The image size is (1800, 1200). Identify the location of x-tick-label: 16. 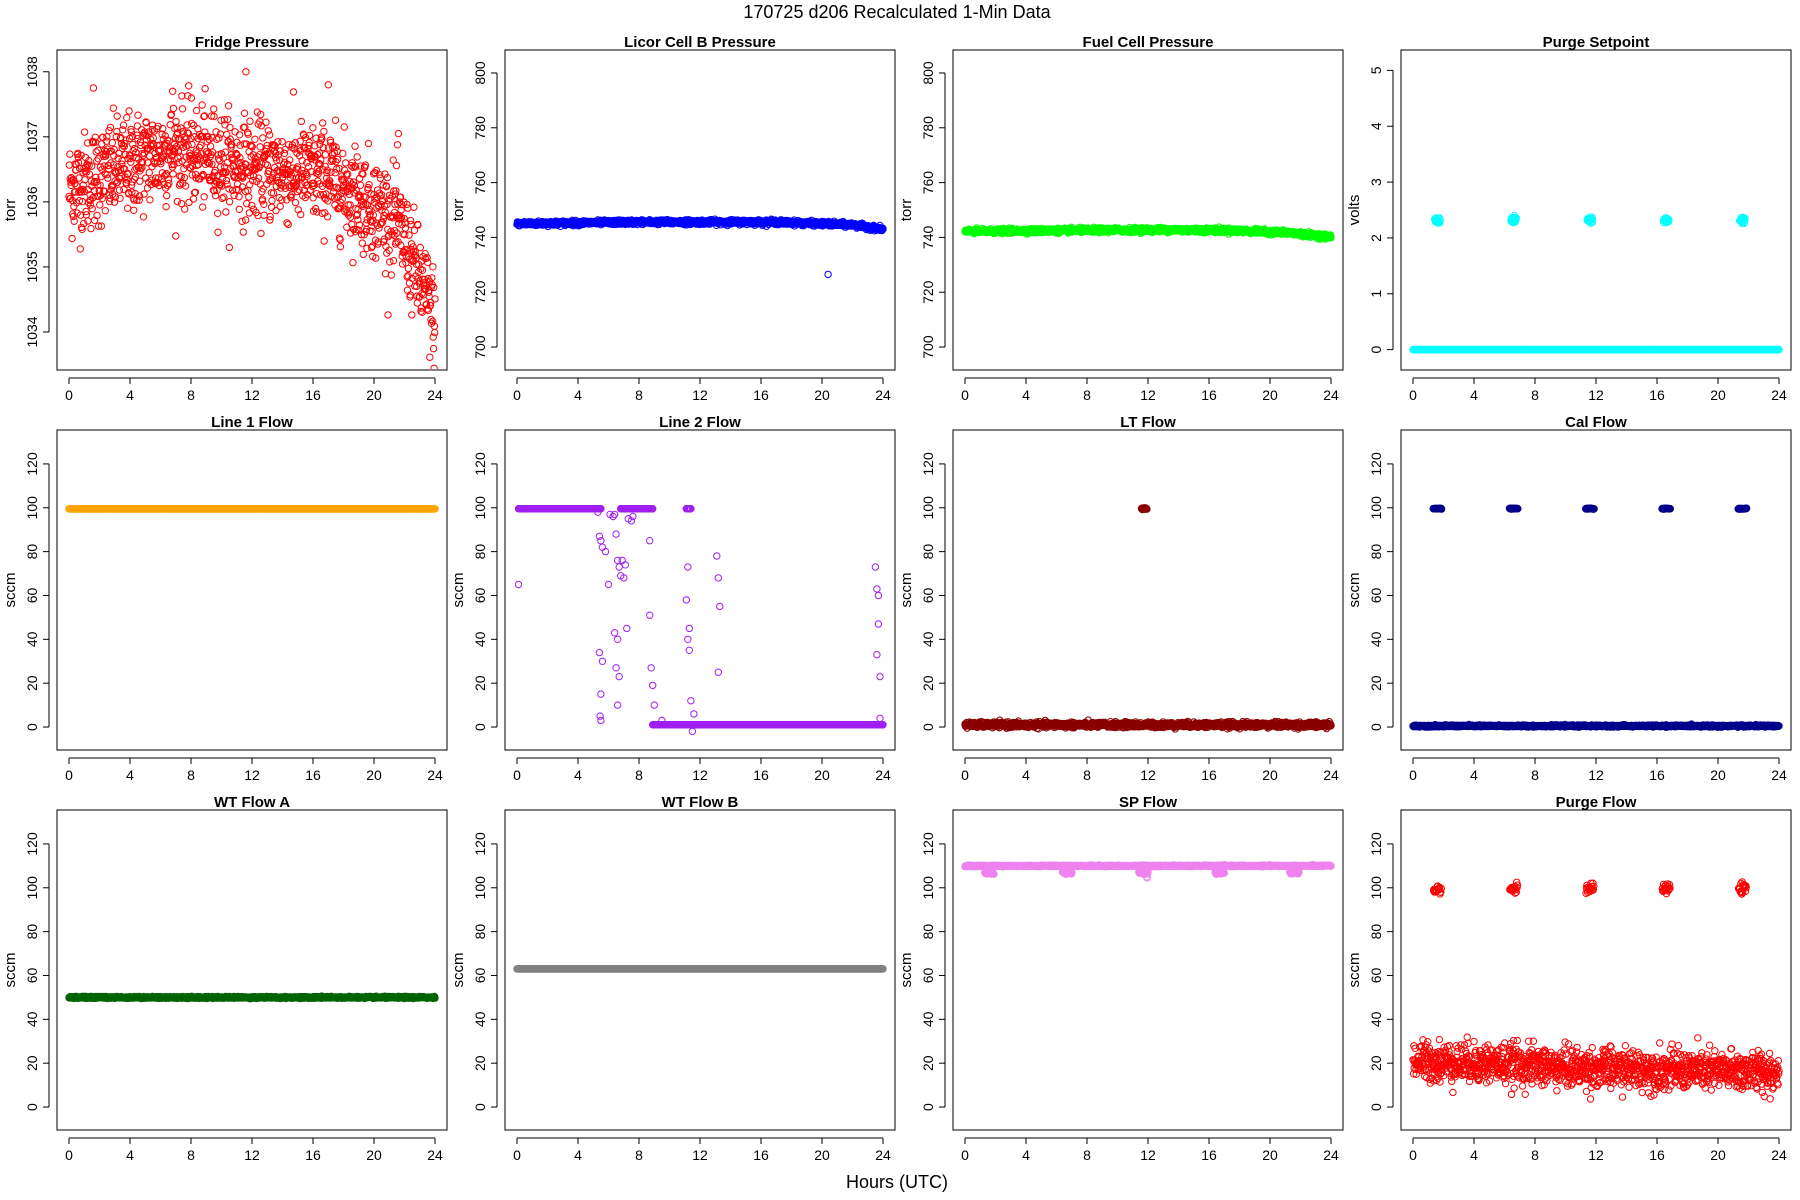
(313, 395).